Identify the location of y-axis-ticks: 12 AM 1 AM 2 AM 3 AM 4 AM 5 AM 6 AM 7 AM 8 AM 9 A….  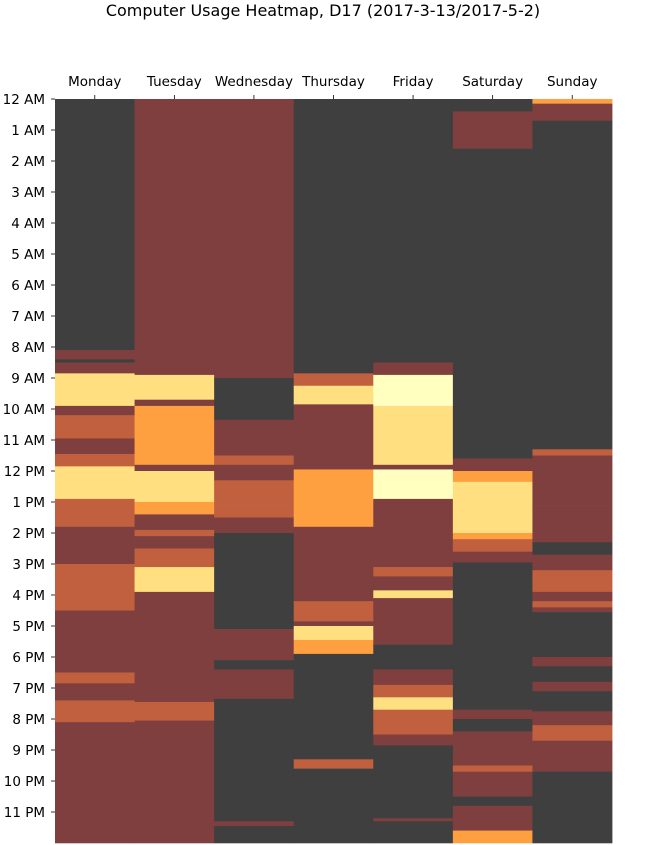
(29, 456).